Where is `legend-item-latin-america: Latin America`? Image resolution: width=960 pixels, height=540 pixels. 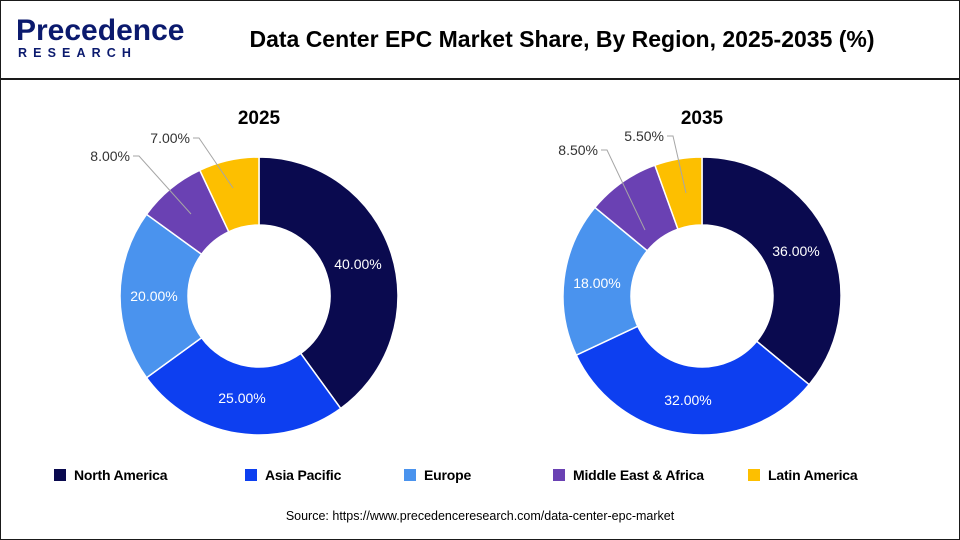
legend-item-latin-america: Latin America is located at coordinates (803, 475).